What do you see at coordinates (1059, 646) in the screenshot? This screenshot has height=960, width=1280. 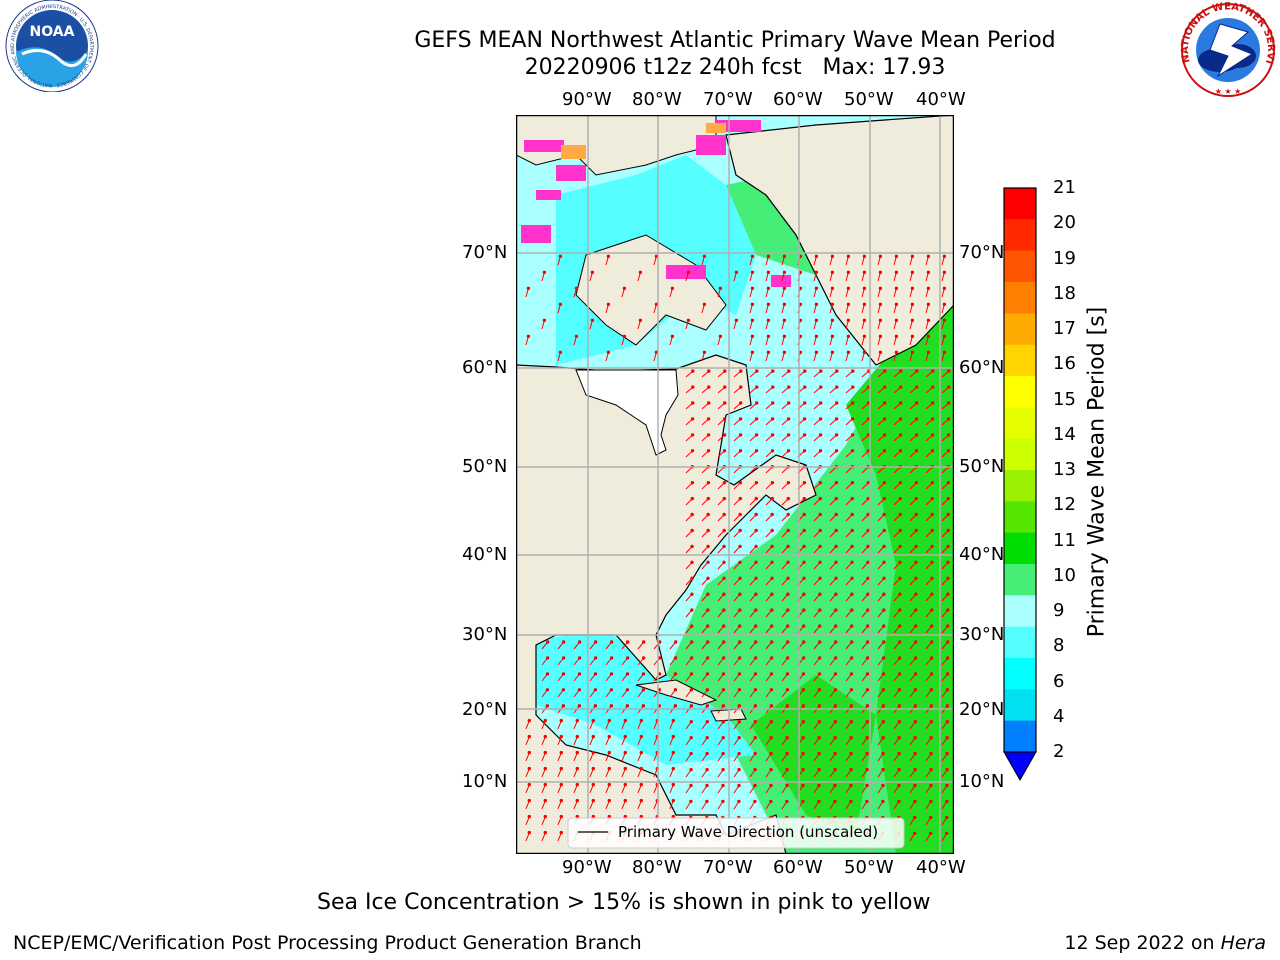 I see `colorbar-tick: 8` at bounding box center [1059, 646].